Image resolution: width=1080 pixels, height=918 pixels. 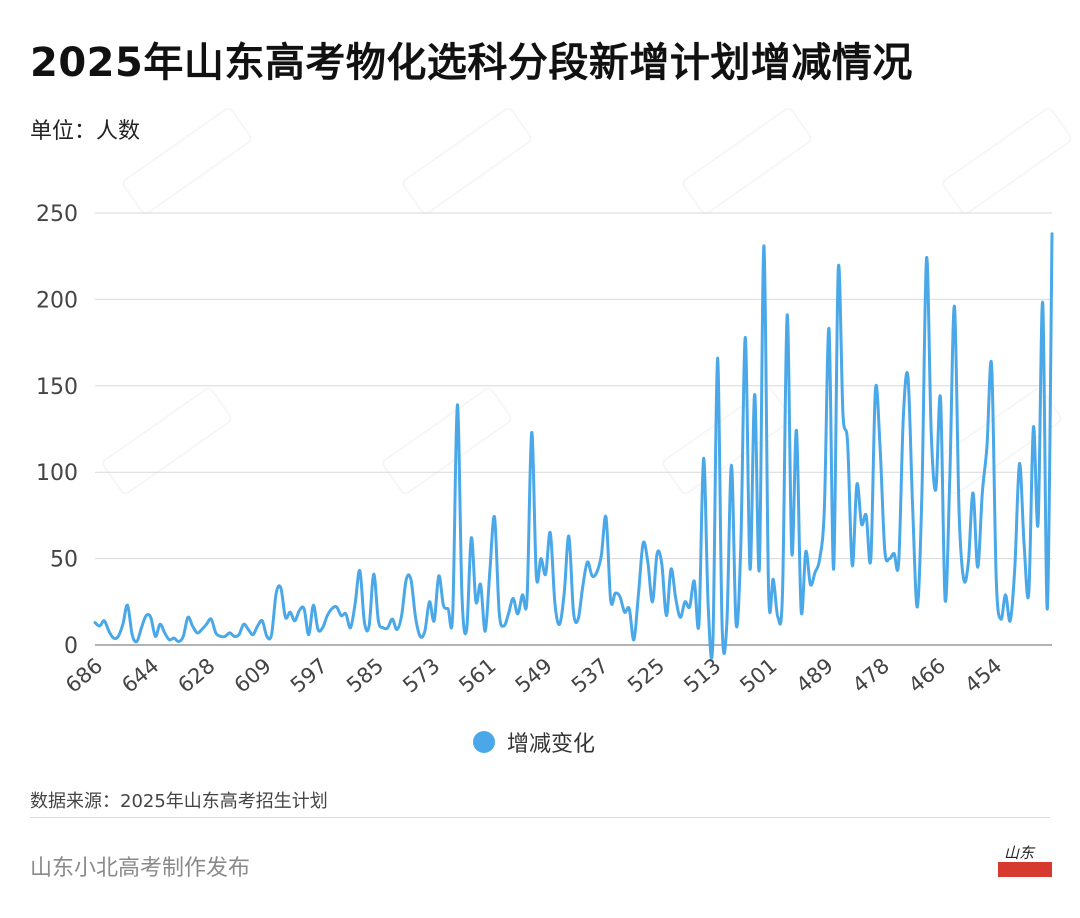 I want to click on x-tick-label: 585, so click(x=365, y=675).